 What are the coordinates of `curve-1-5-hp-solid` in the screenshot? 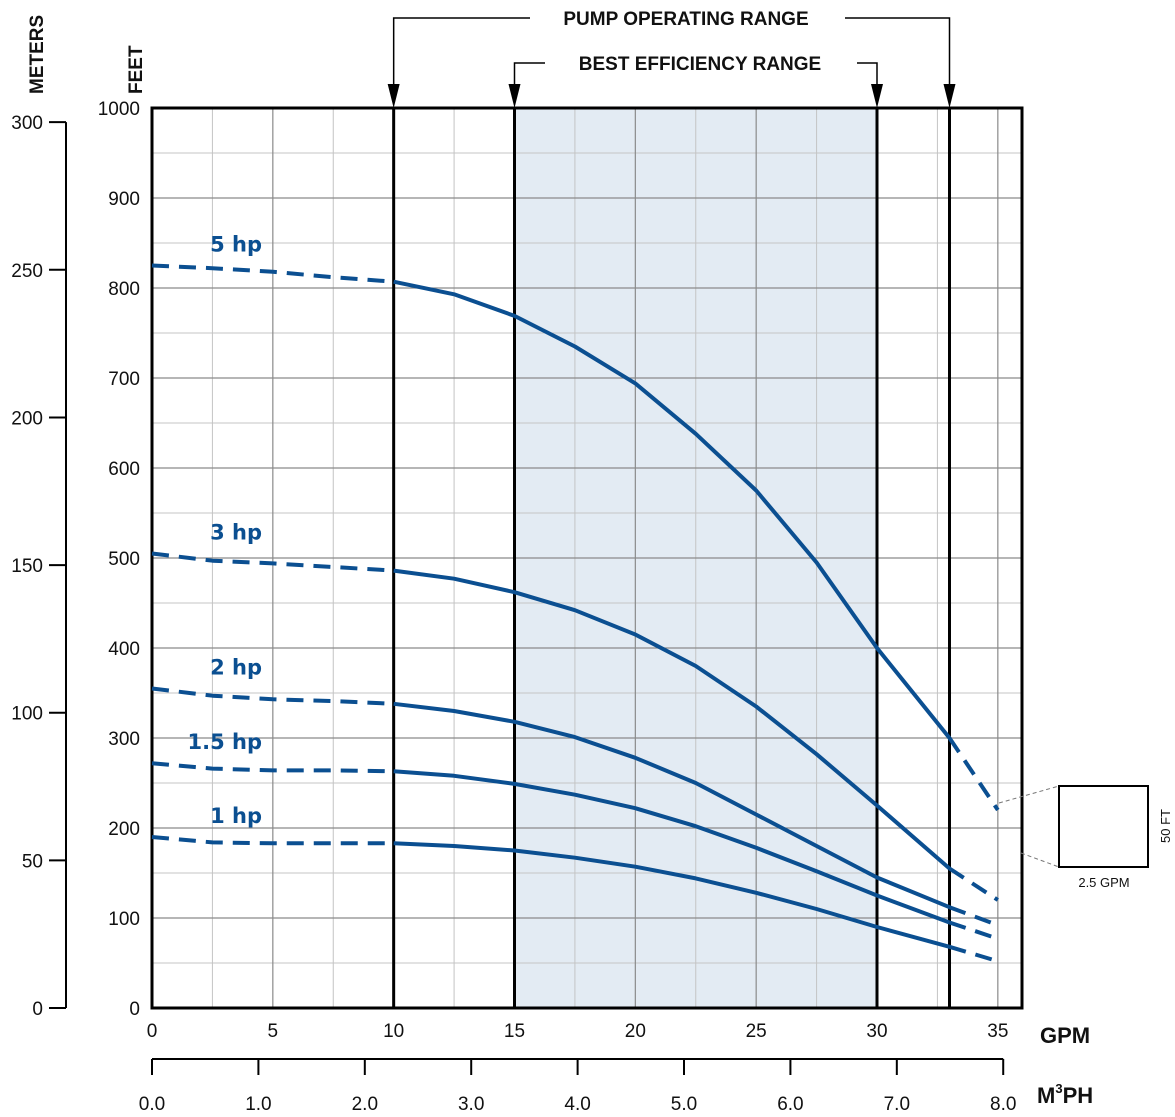 It's located at (672, 847).